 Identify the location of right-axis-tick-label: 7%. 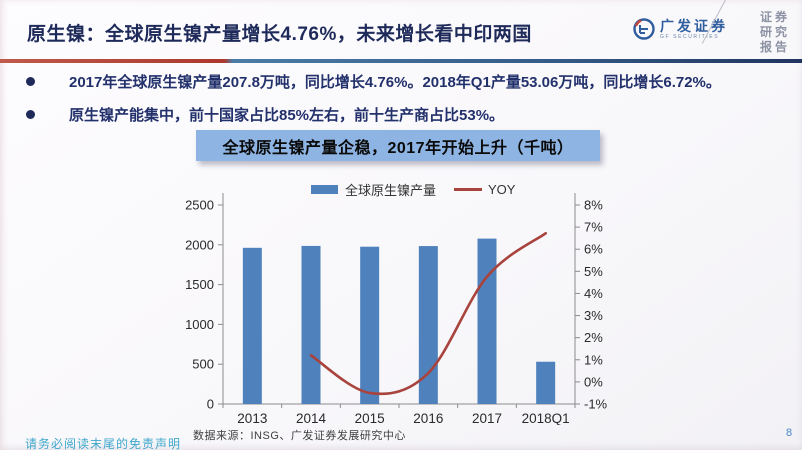
(593, 227).